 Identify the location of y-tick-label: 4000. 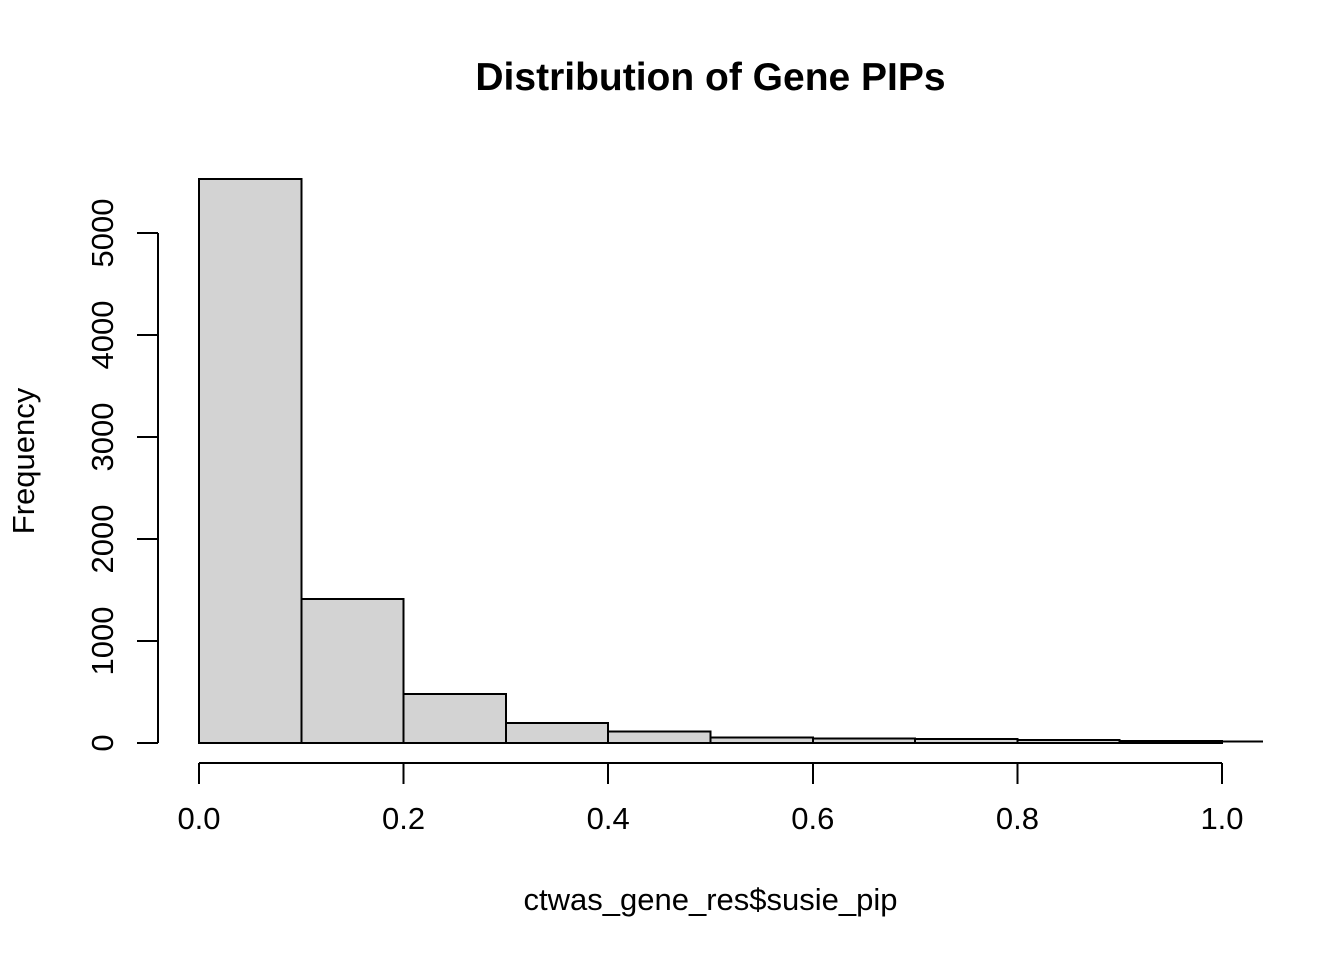
(102, 335).